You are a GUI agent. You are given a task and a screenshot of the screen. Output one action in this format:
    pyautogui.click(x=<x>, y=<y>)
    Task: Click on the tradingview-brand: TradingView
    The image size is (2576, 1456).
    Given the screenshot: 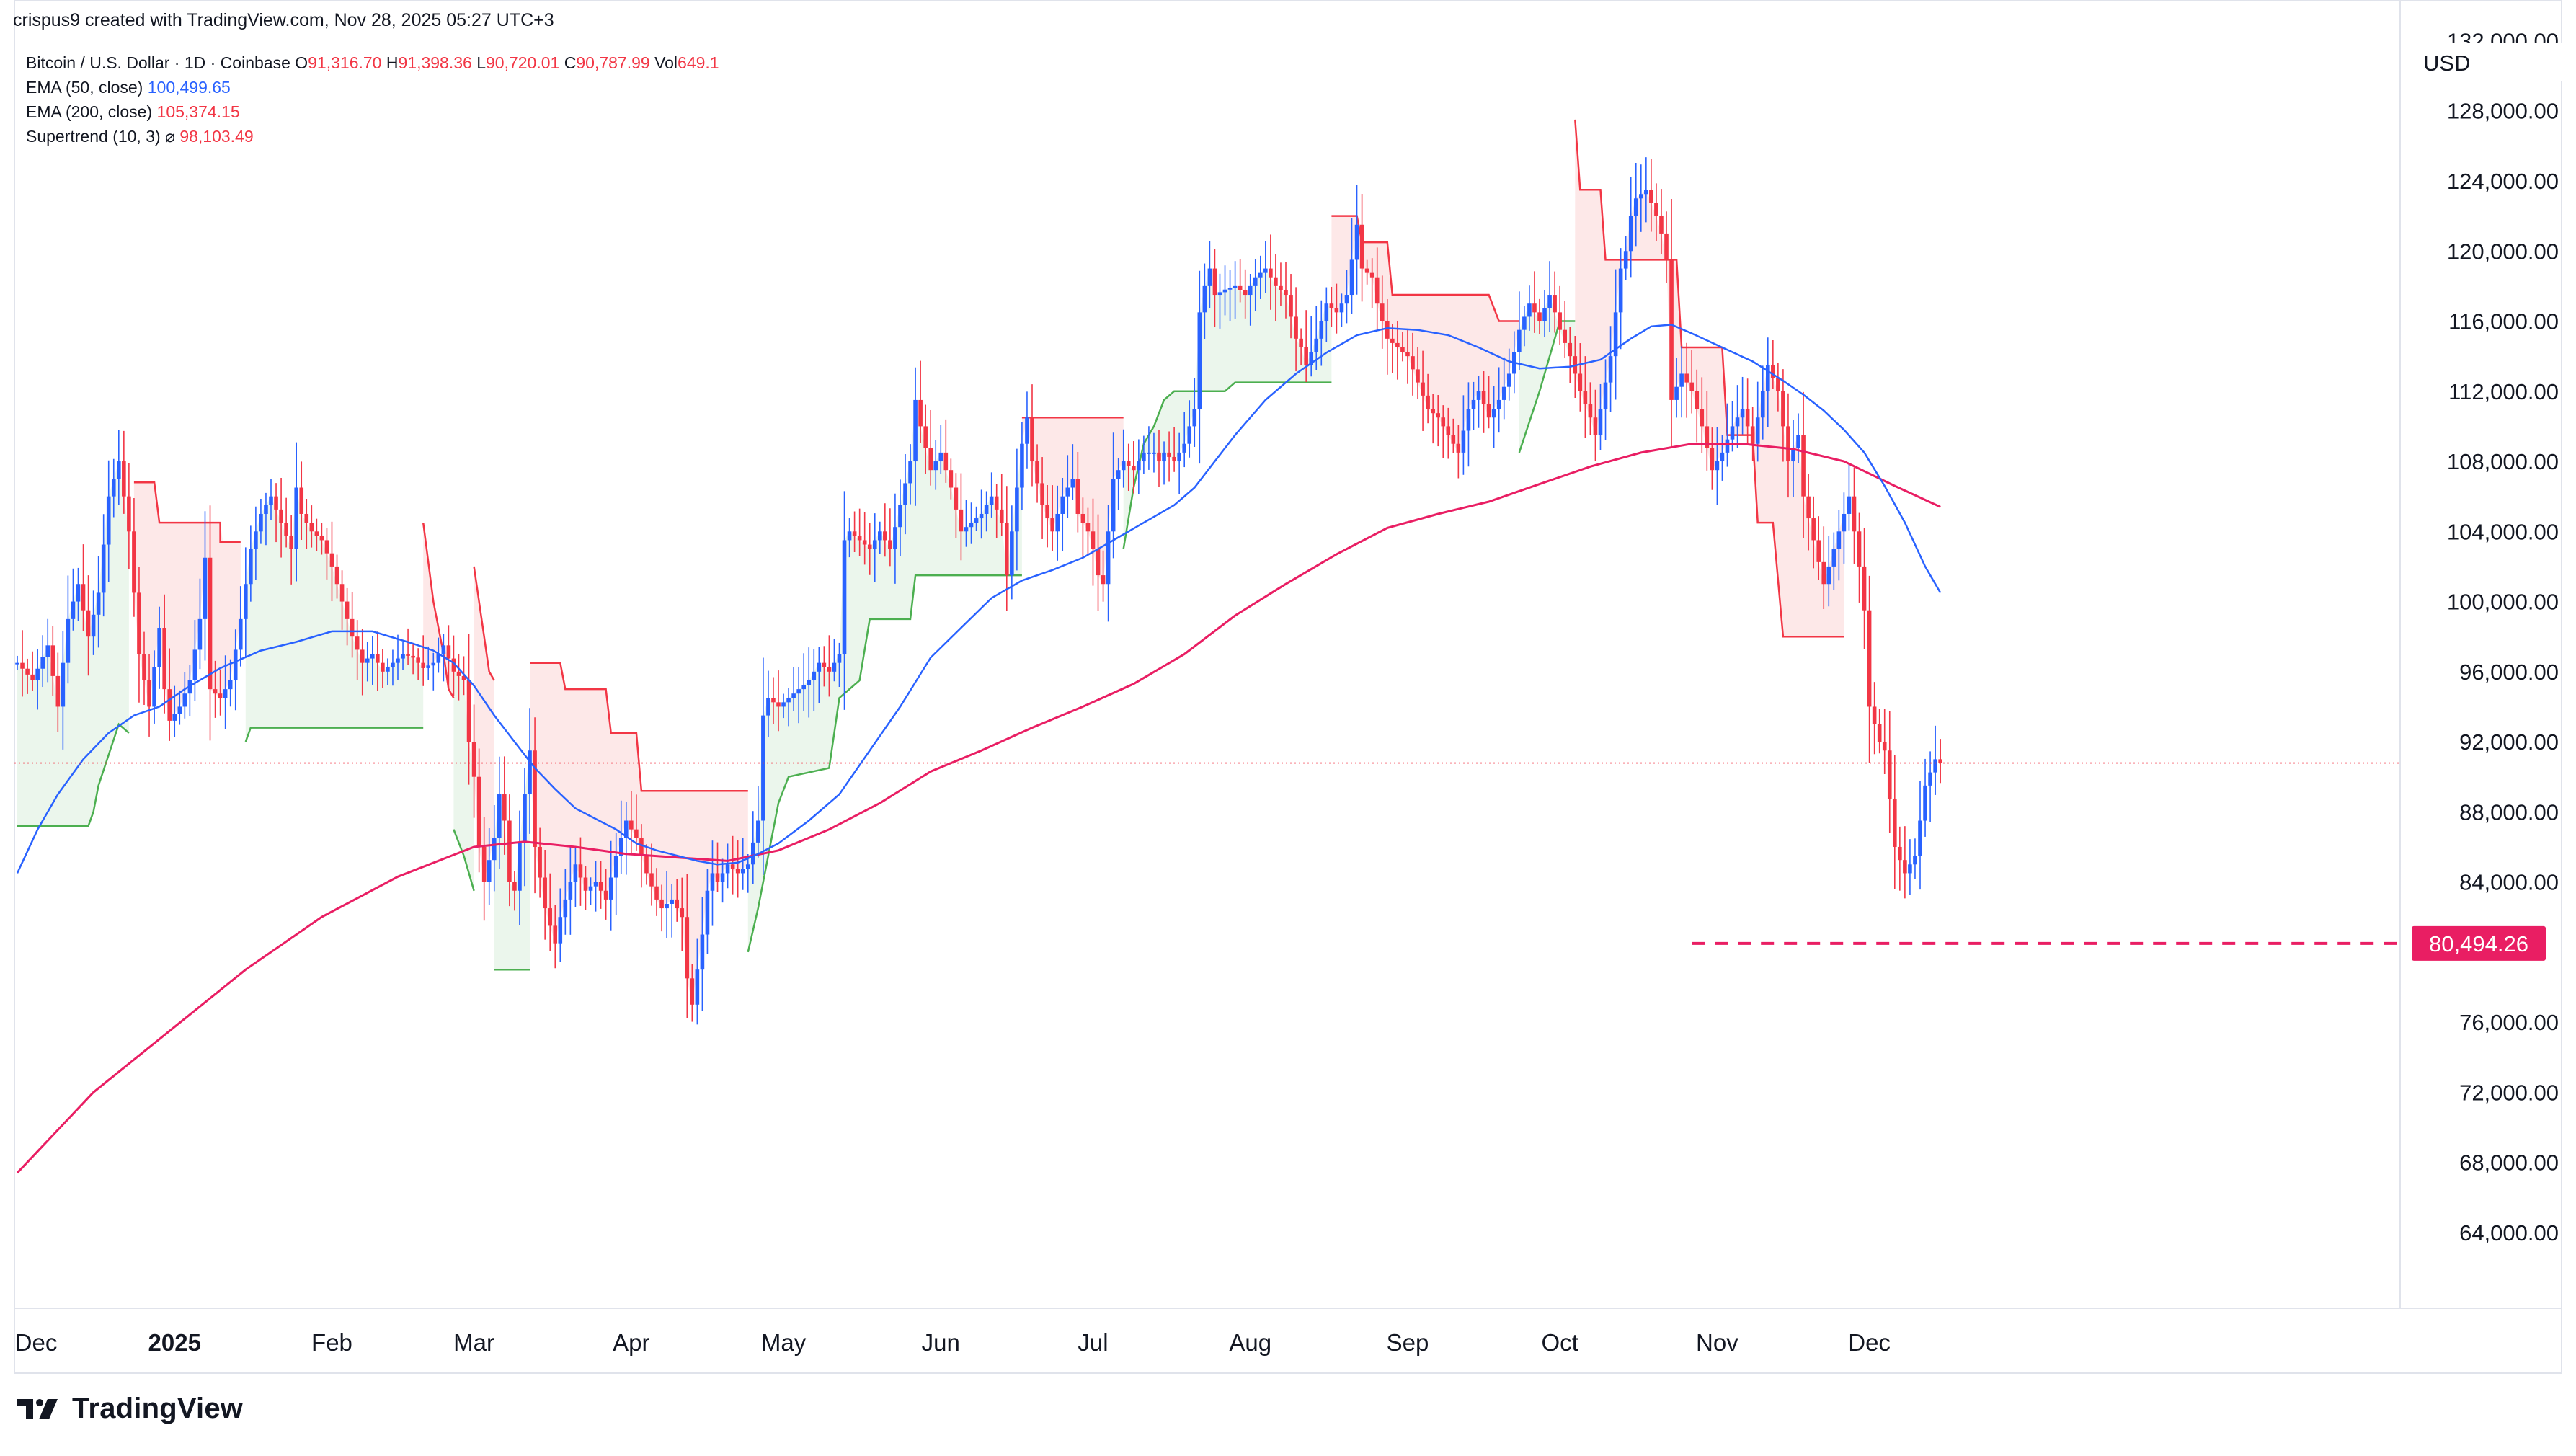 What is the action you would take?
    pyautogui.click(x=129, y=1409)
    